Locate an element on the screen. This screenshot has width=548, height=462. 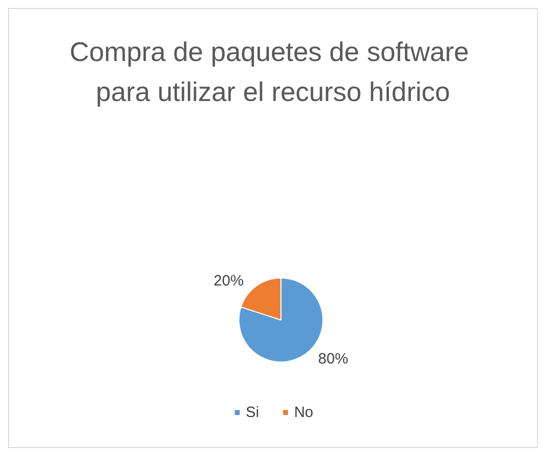
data-label: 20% is located at coordinates (229, 281).